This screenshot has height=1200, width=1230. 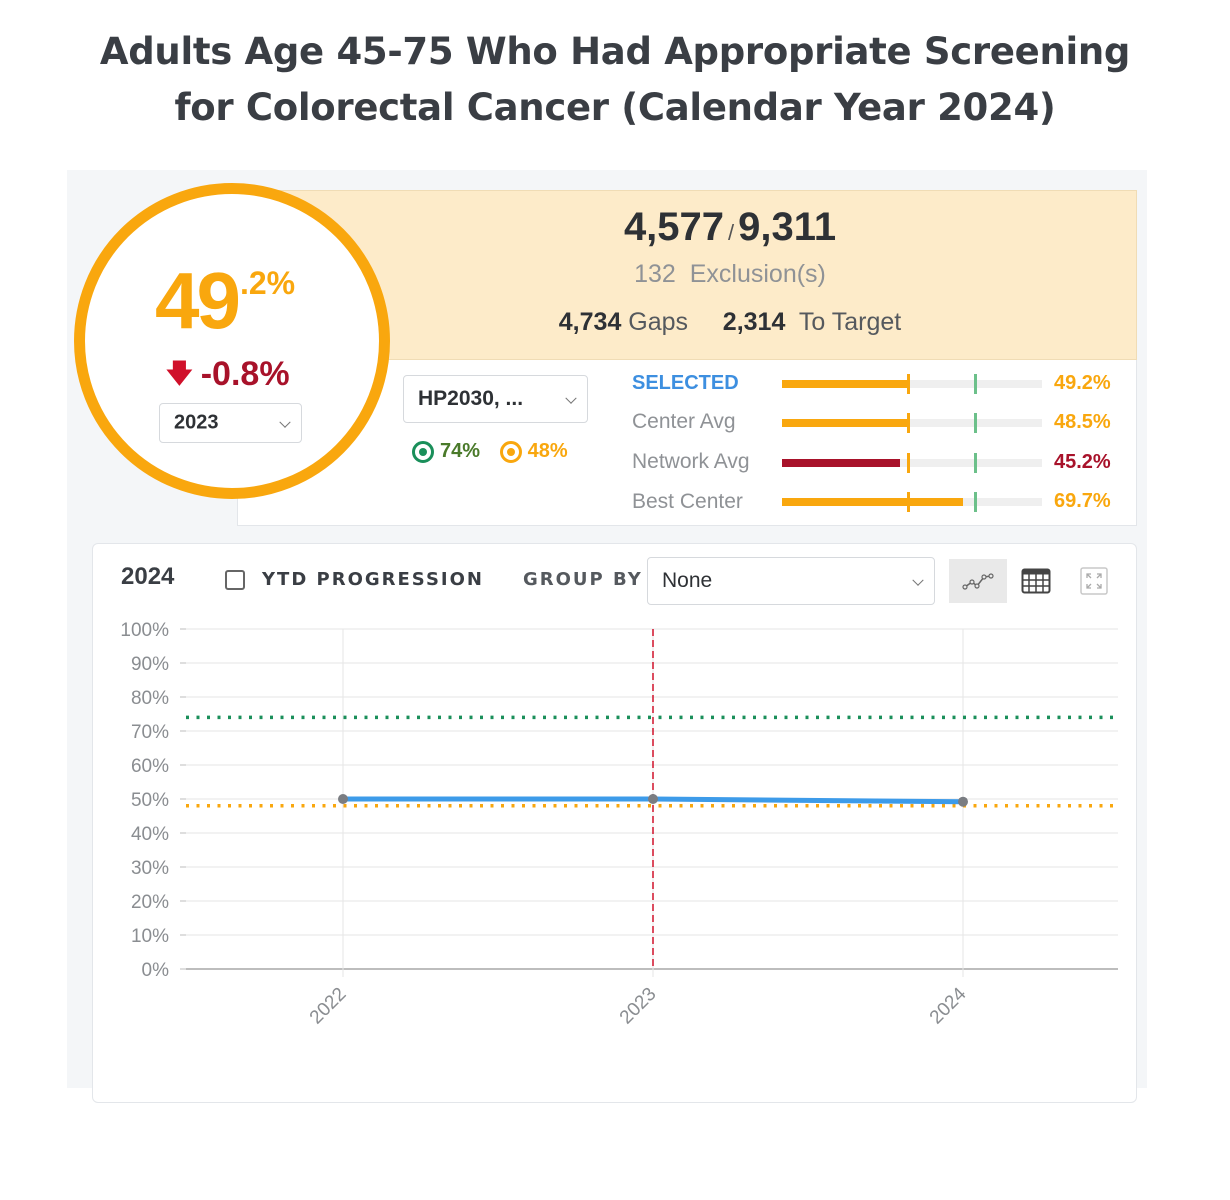 What do you see at coordinates (655, 274) in the screenshot?
I see `exclusions-count: 132` at bounding box center [655, 274].